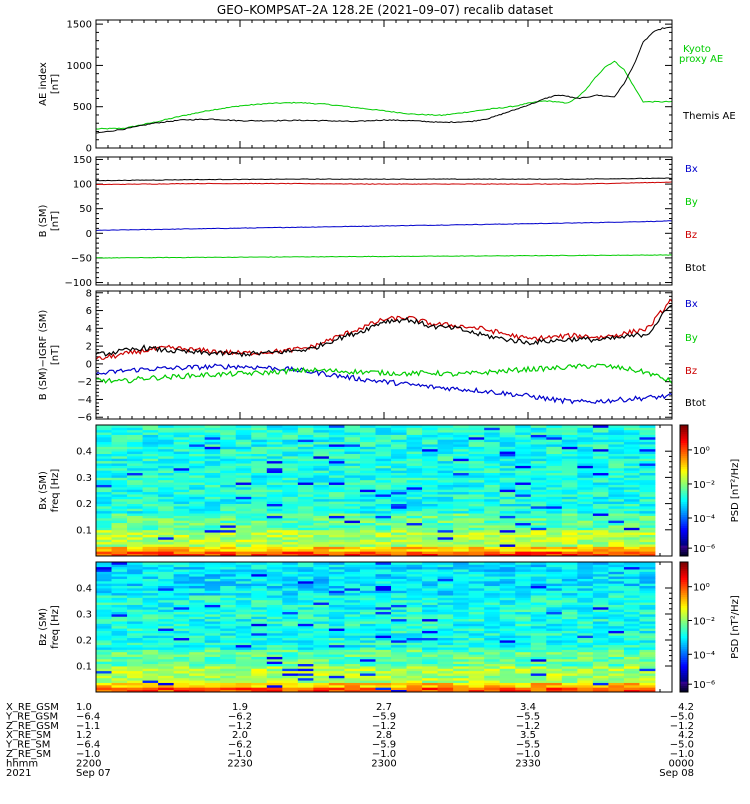 The image size is (750, 804). What do you see at coordinates (684, 622) in the screenshot?
I see `colorbar-step` at bounding box center [684, 622].